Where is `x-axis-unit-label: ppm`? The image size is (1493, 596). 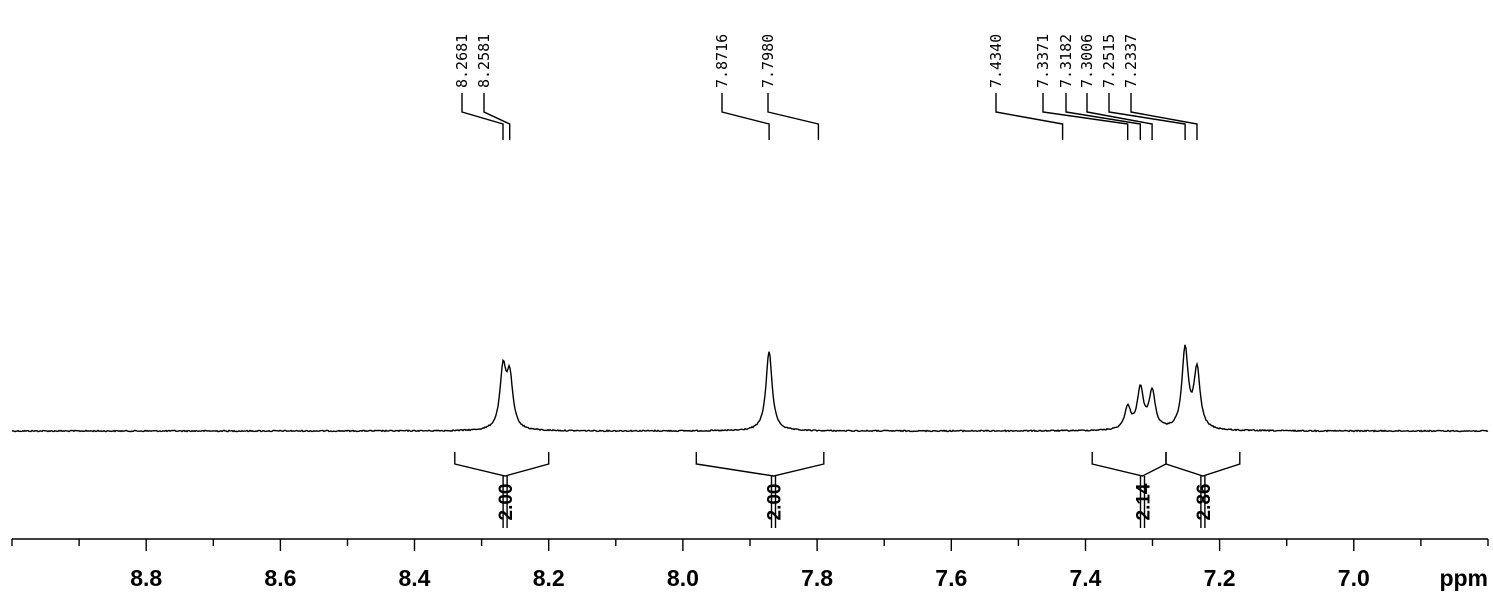
x-axis-unit-label: ppm is located at coordinates (1463, 578).